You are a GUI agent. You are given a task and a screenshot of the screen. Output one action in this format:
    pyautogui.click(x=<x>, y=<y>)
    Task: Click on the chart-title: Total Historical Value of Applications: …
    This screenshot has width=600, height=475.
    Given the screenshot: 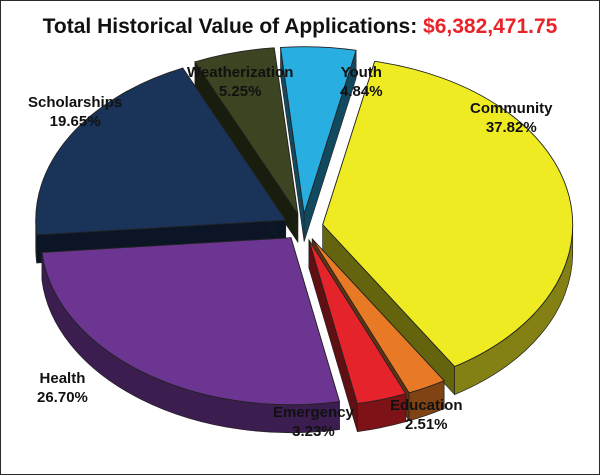 What is the action you would take?
    pyautogui.click(x=300, y=27)
    